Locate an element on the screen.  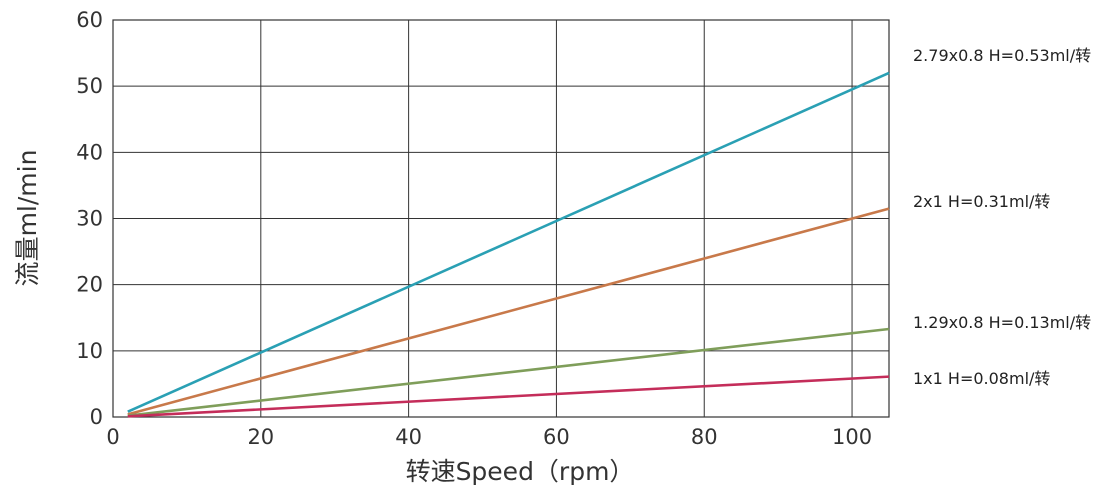
x-axis-ticks: 0 20 40 60 80 100 is located at coordinates (489, 437).